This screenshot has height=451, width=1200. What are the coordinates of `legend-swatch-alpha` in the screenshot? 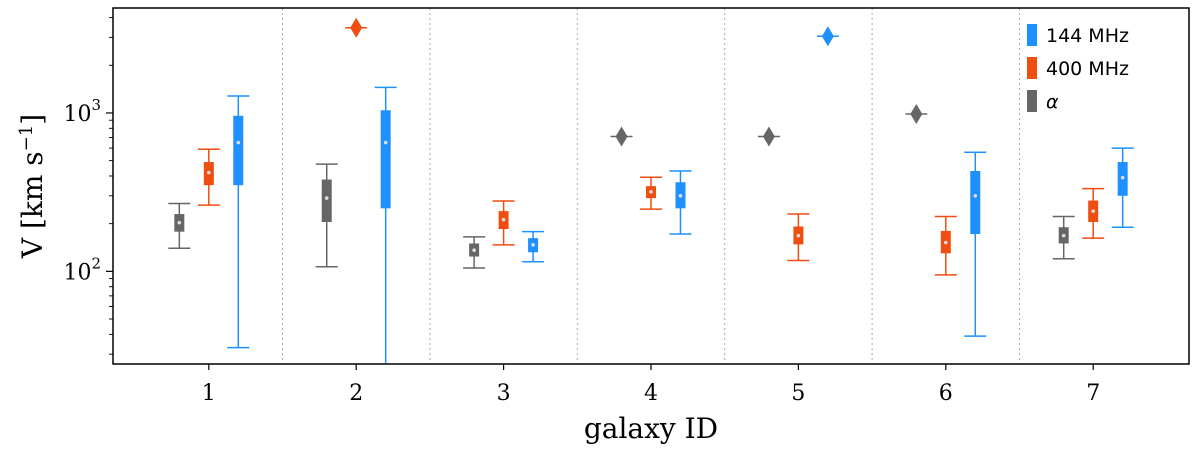 It's located at (1032, 101).